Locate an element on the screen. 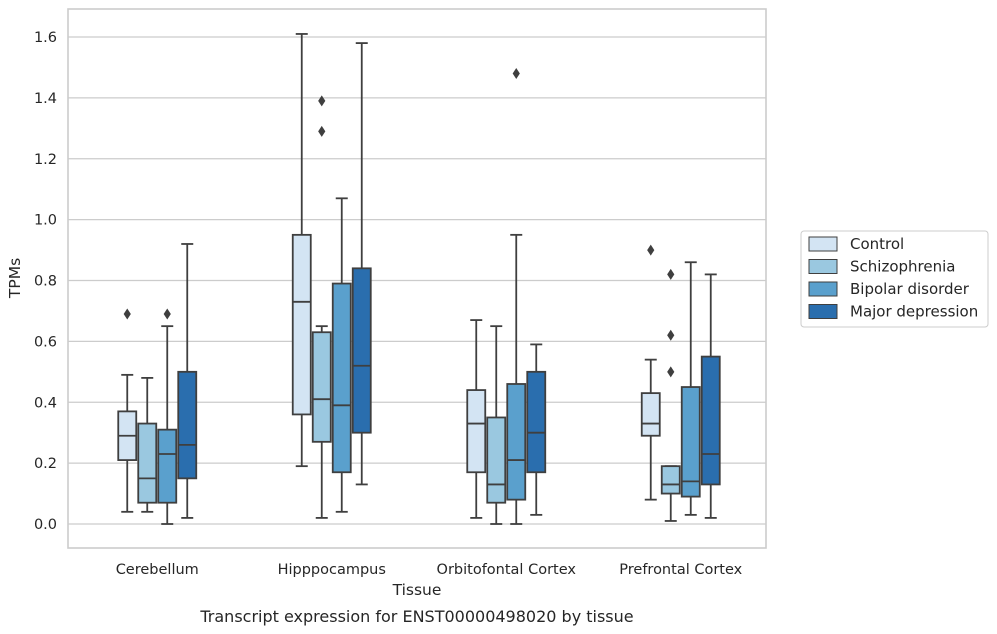 This screenshot has width=997, height=634. y-axis-ticks: 0.0 0.2 0.4 0.6 0.8 1.0 1.2 1.4 1.6 is located at coordinates (45, 281).